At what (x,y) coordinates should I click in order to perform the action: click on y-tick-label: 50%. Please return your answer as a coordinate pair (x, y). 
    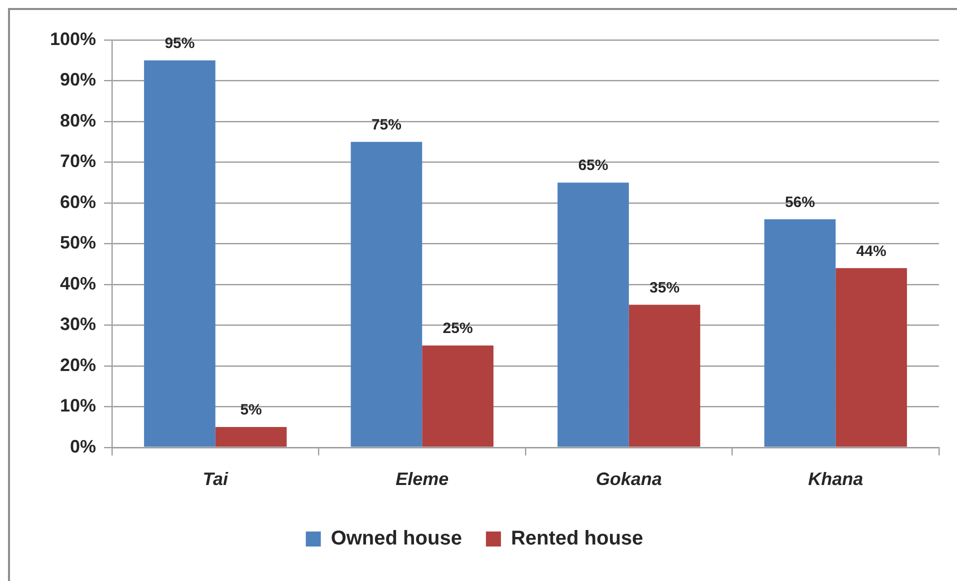
    Looking at the image, I should click on (78, 242).